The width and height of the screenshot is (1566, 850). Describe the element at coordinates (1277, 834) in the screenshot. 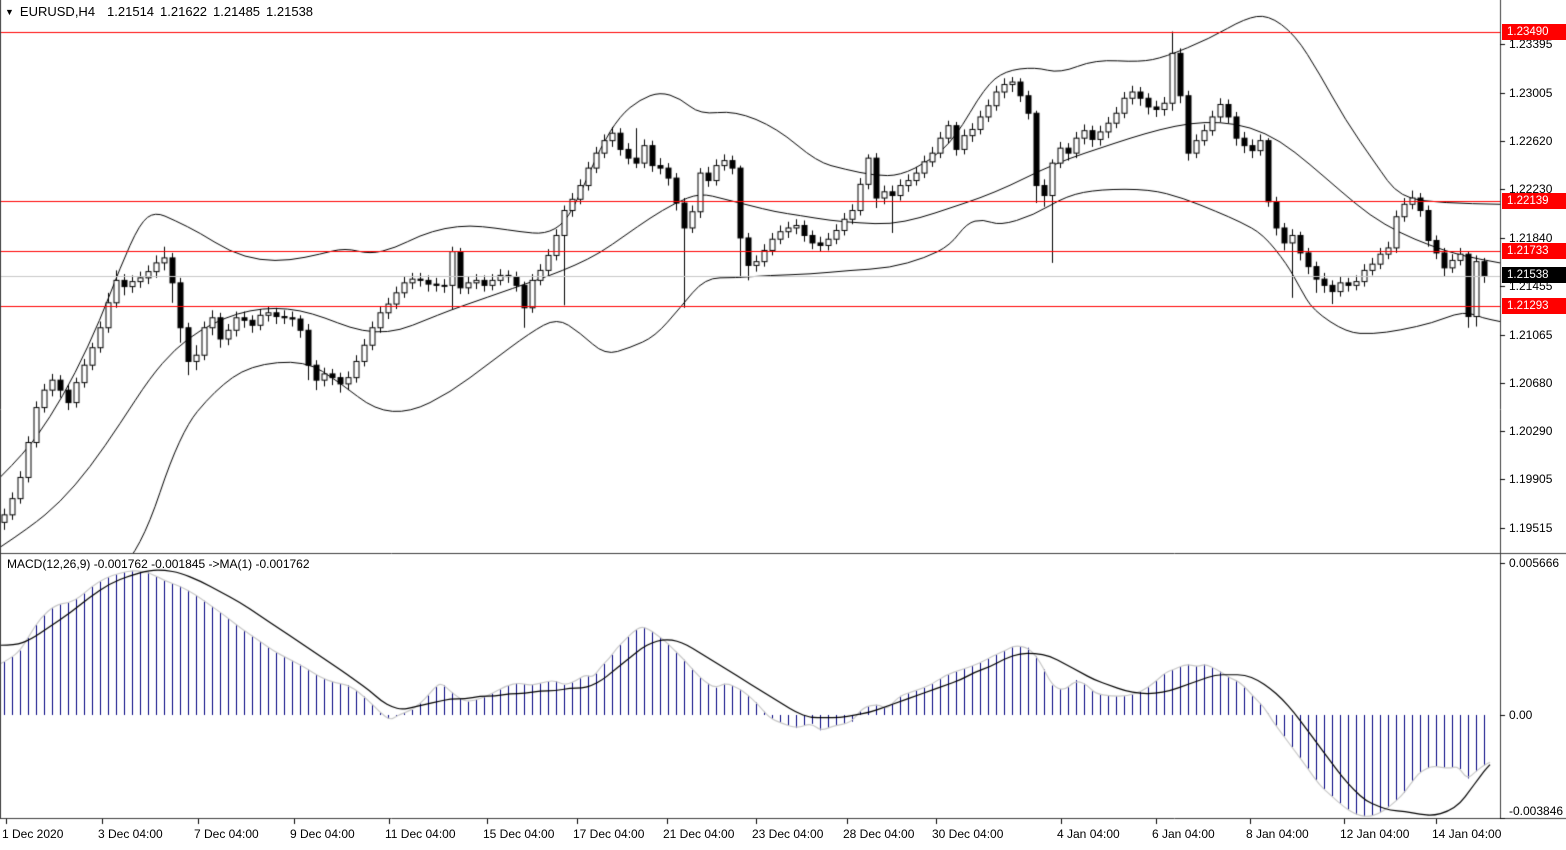

I see `time-axis-label: 8 Jan 04:00` at that location.